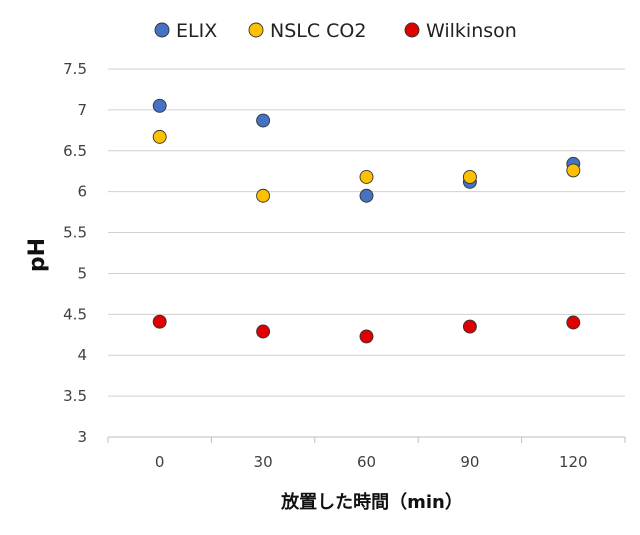  Describe the element at coordinates (75, 396) in the screenshot. I see `y-tick-label: 3.5` at that location.